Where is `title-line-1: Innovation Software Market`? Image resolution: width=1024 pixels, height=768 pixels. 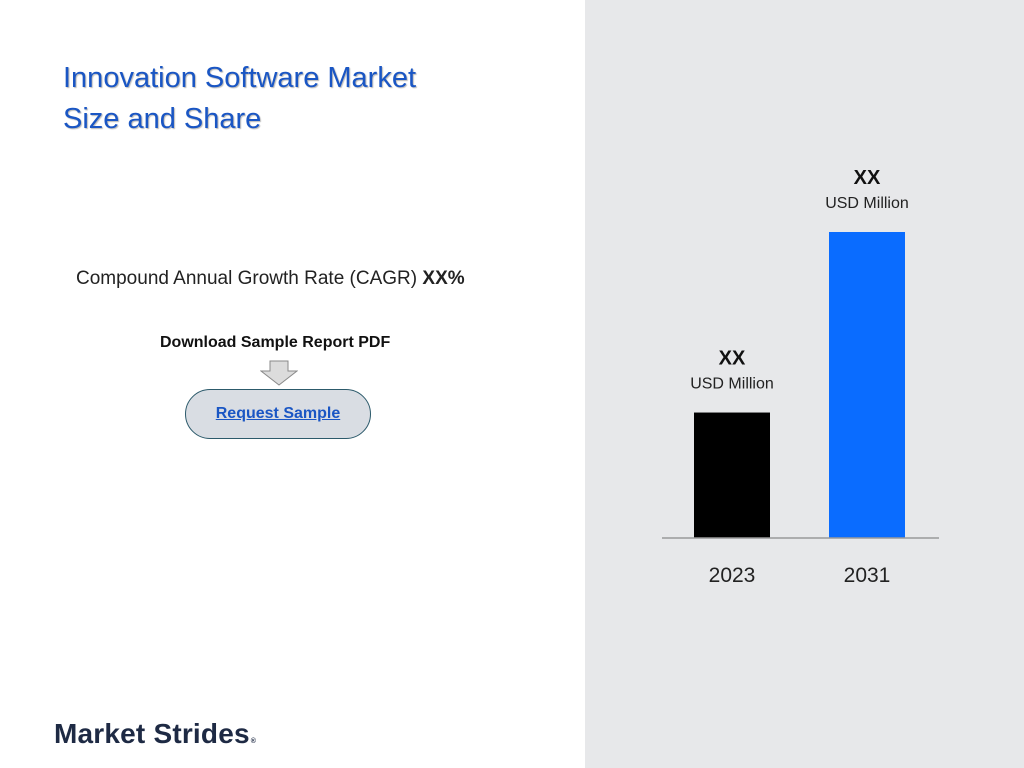
title-line-1: Innovation Software Market is located at coordinates (240, 78).